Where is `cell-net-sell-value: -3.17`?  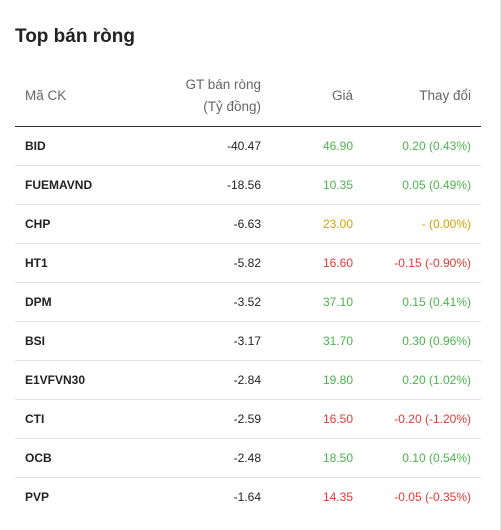 cell-net-sell-value: -3.17 is located at coordinates (186, 341).